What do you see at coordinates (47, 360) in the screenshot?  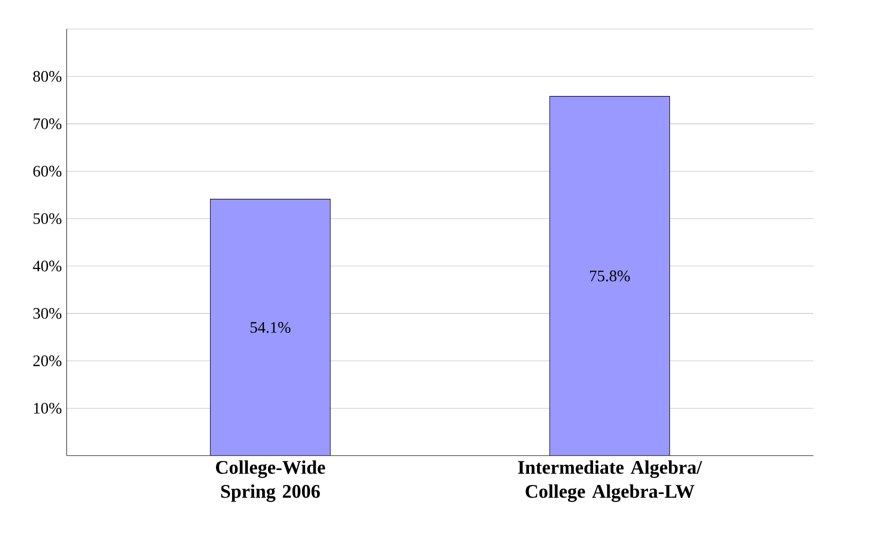 I see `y-tick-label: 20%` at bounding box center [47, 360].